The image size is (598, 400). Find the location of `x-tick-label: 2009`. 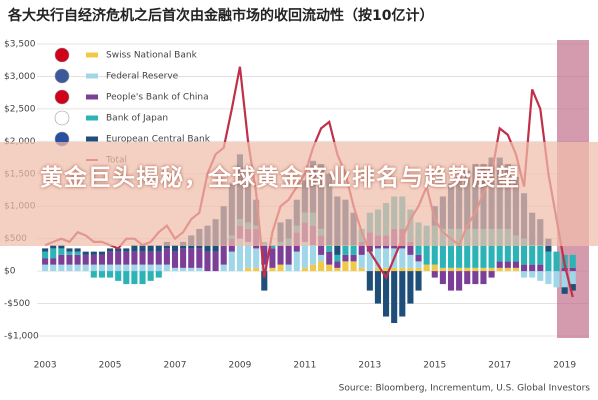

x-tick-label: 2009 is located at coordinates (239, 366).